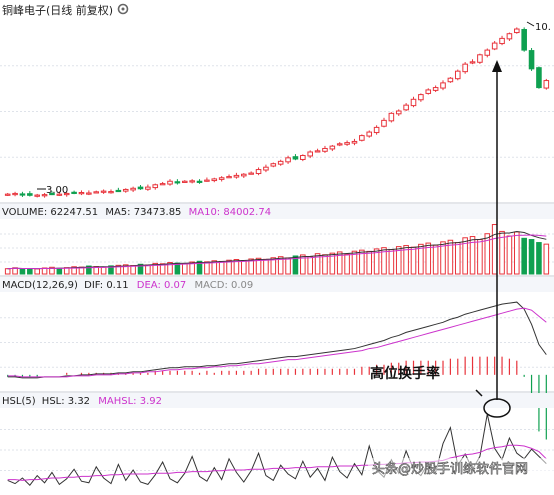  I want to click on low-marker-label: 3.00, so click(57, 190).